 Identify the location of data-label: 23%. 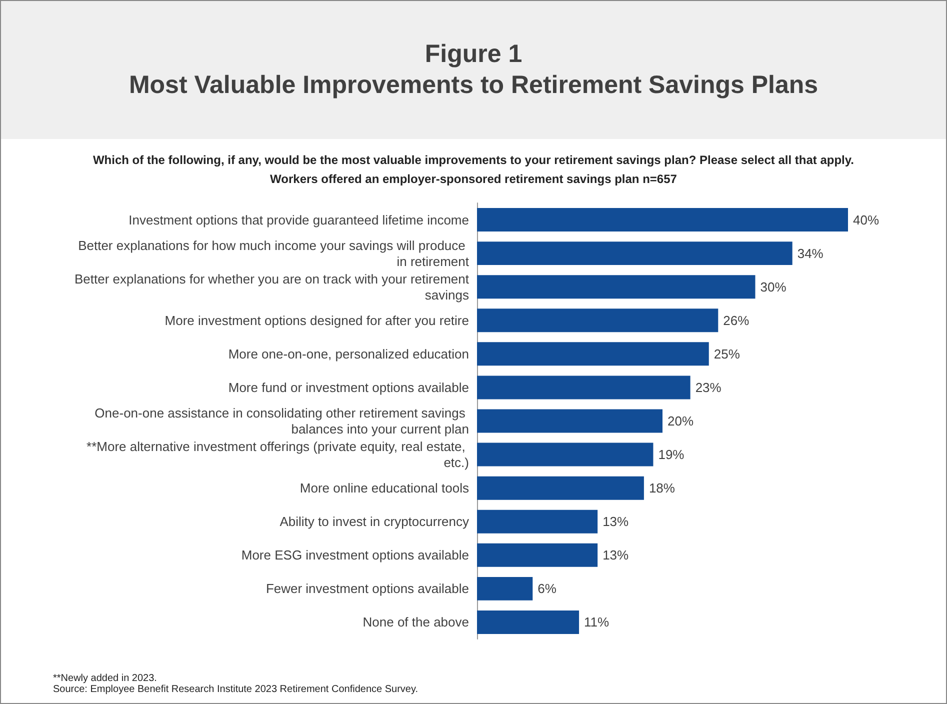
(708, 387).